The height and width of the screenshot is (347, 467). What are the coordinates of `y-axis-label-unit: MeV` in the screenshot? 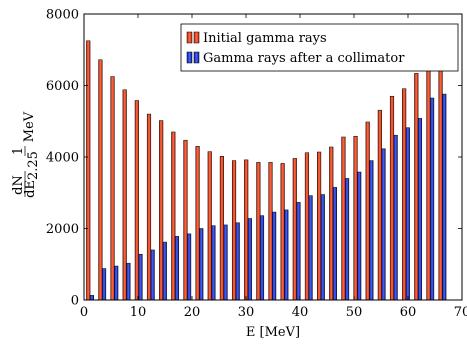 It's located at (29, 126).